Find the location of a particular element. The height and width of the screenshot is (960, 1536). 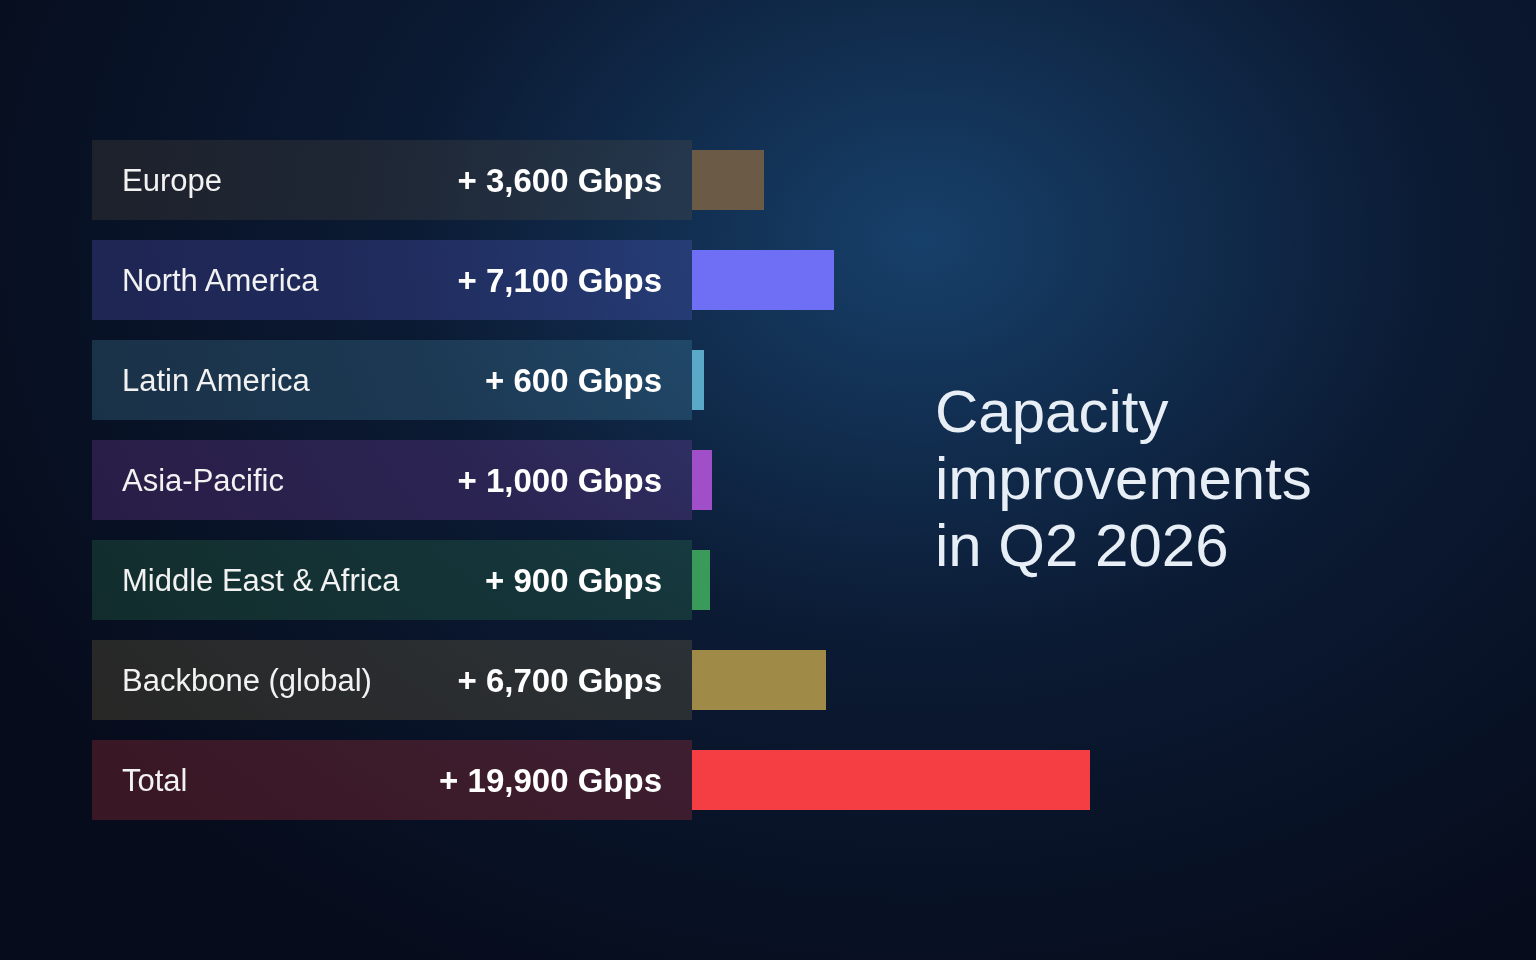

data-label: + 600 Gbps is located at coordinates (573, 380).